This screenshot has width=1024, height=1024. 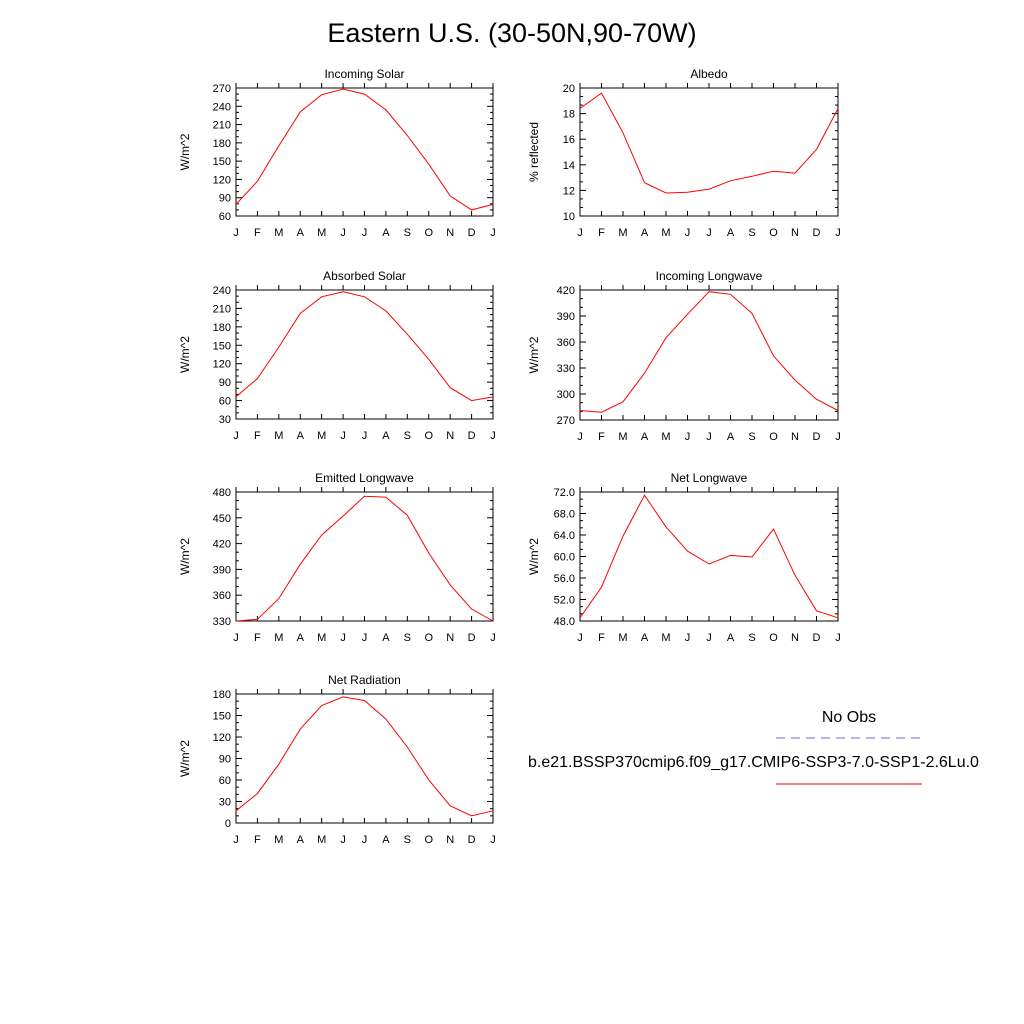 What do you see at coordinates (569, 166) in the screenshot?
I see `y-tick-label: 14` at bounding box center [569, 166].